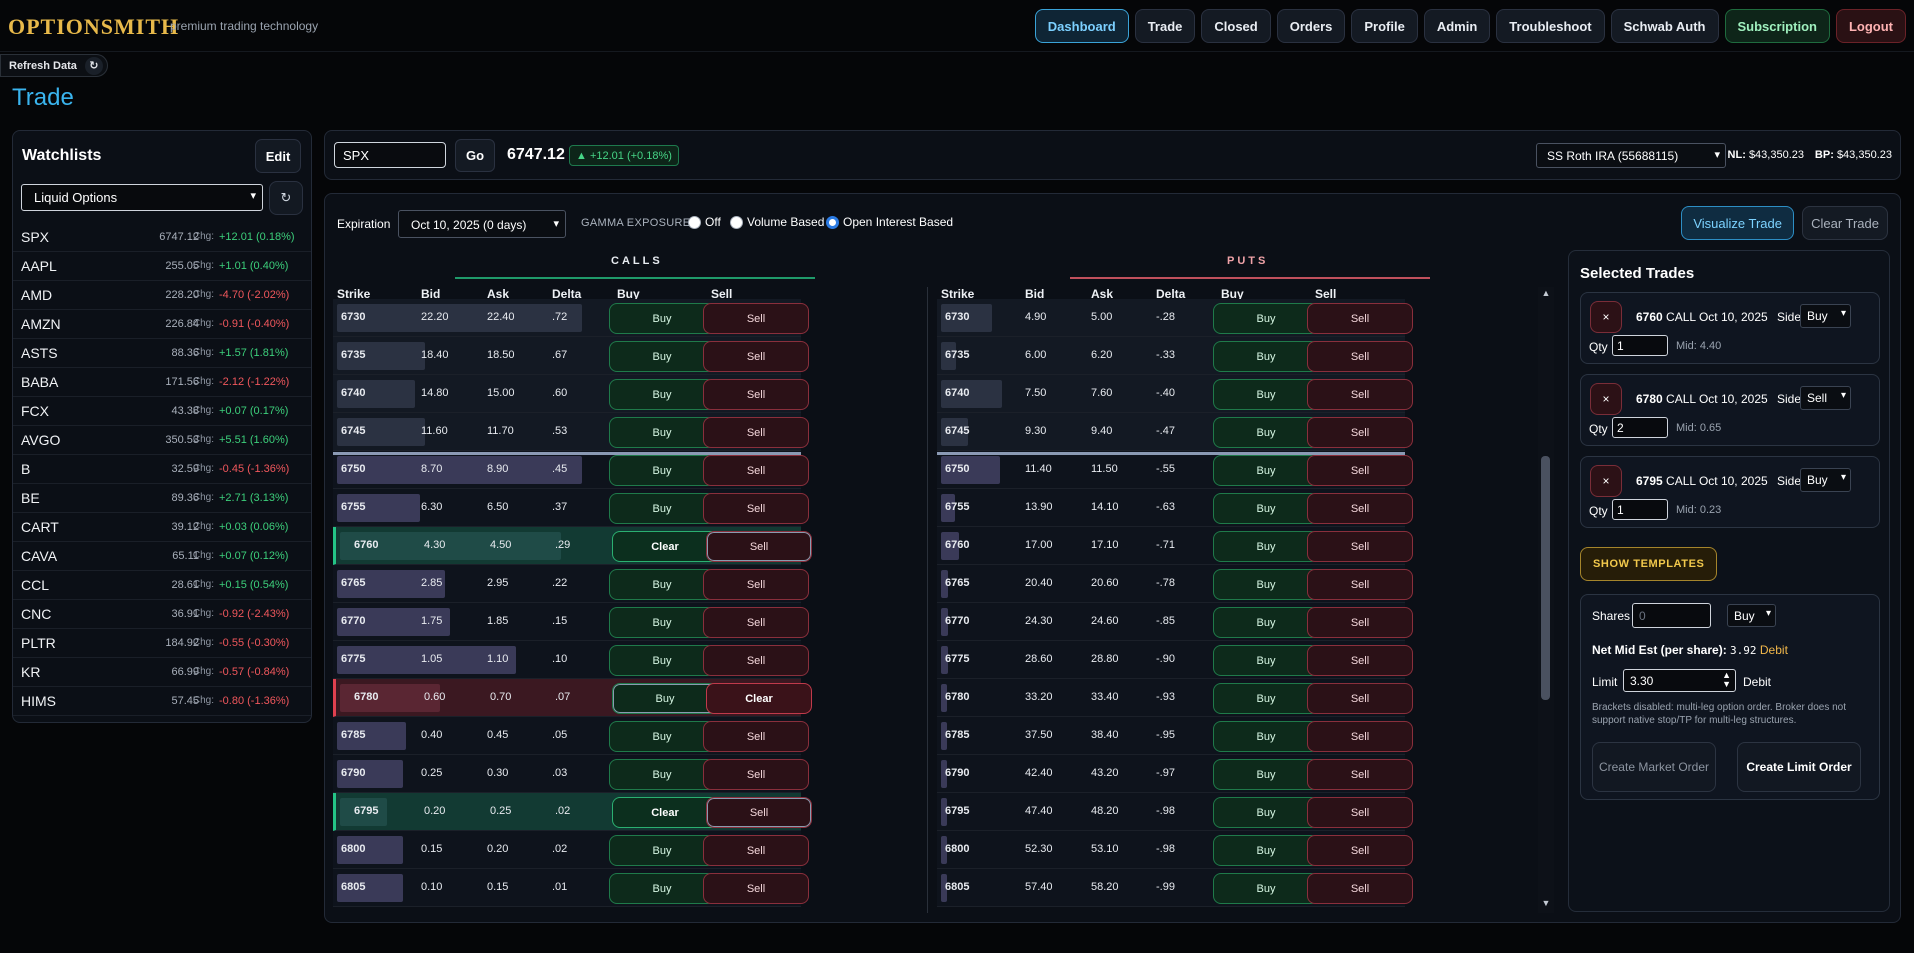 The height and width of the screenshot is (953, 1914). What do you see at coordinates (475, 155) in the screenshot?
I see `go-button: Go` at bounding box center [475, 155].